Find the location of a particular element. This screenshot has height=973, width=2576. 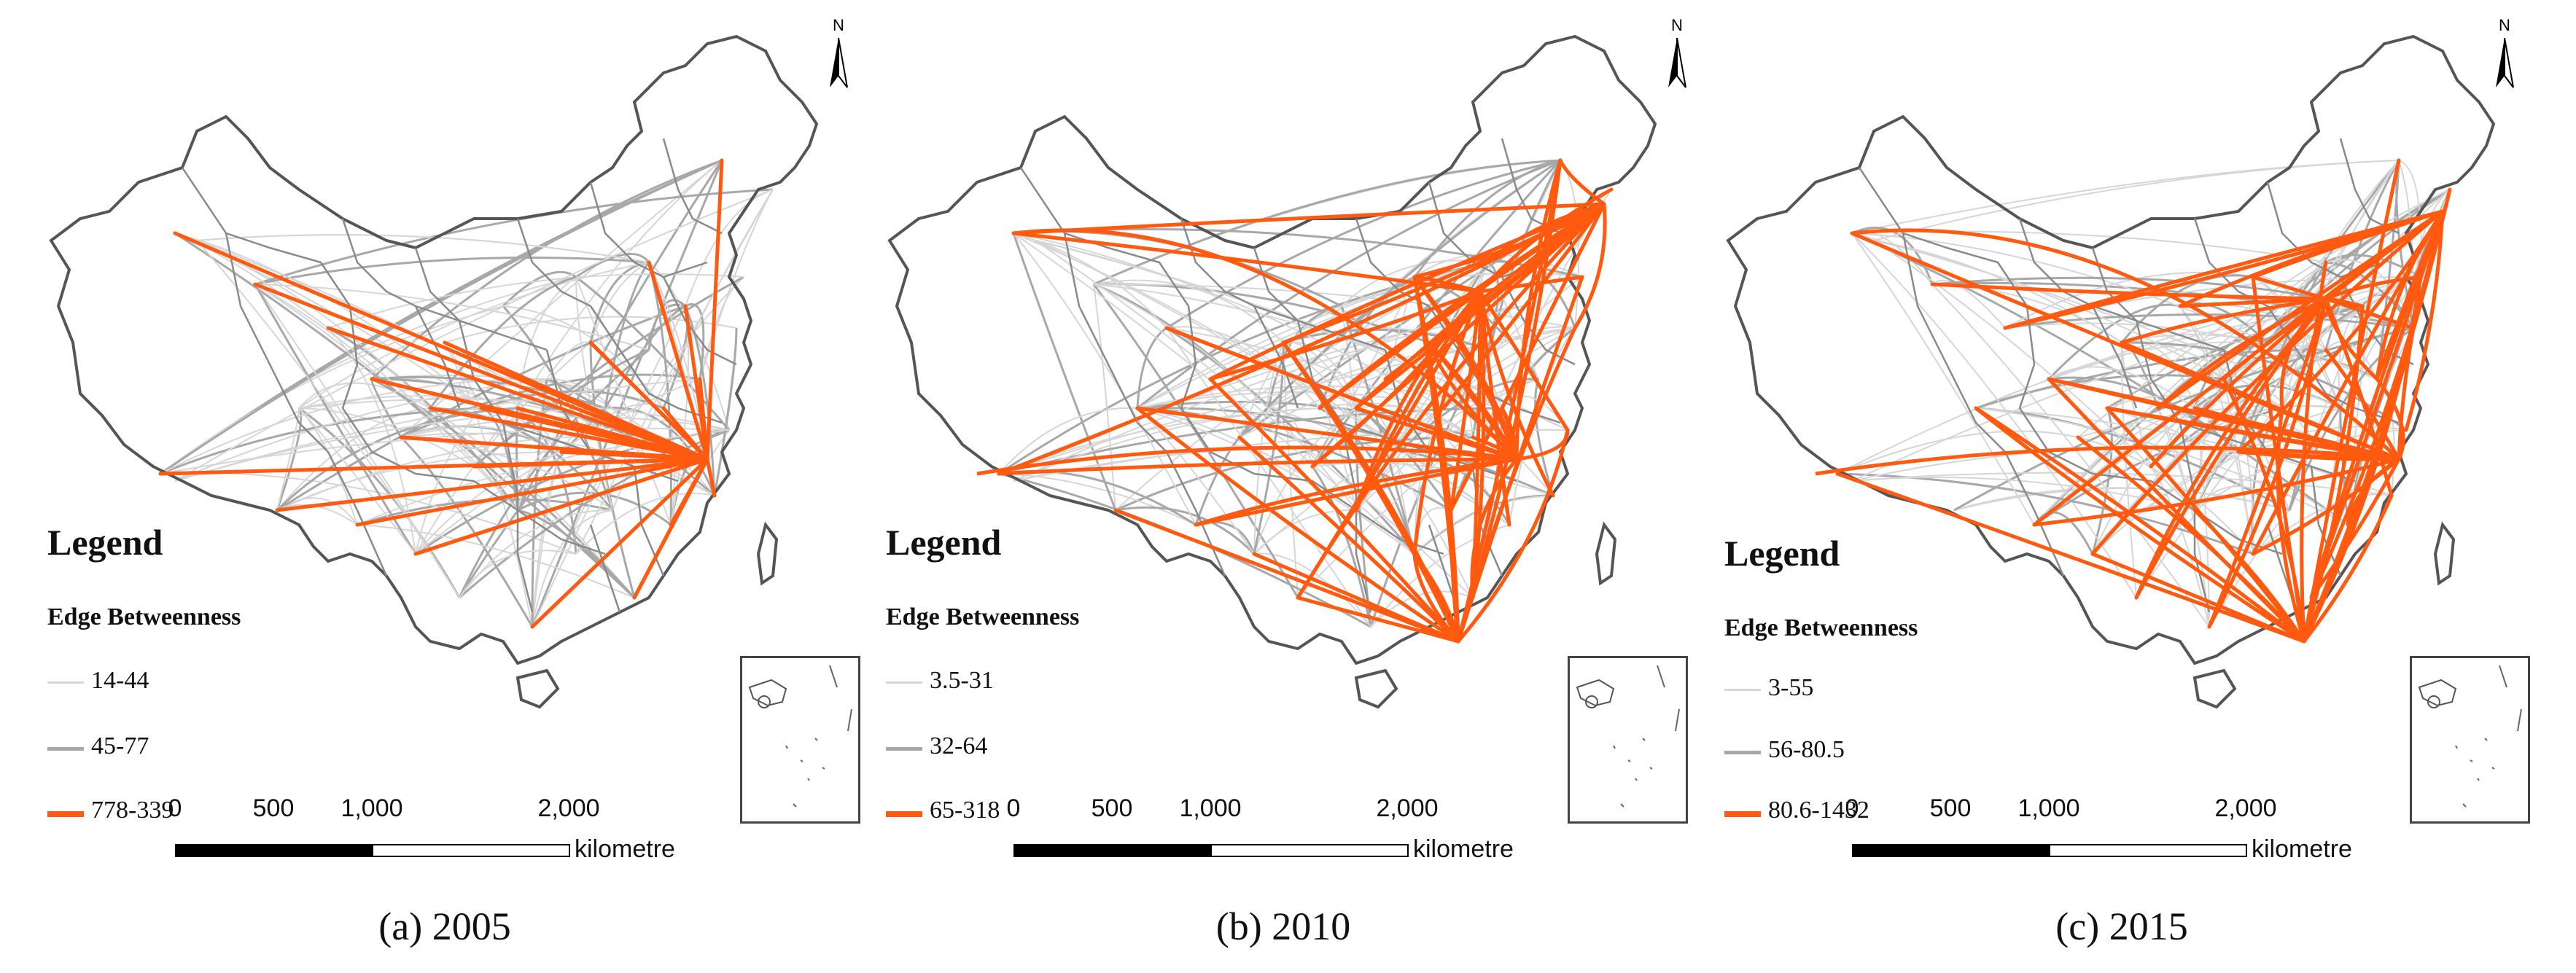

legend-row-mid: 32-64 is located at coordinates (995, 750).